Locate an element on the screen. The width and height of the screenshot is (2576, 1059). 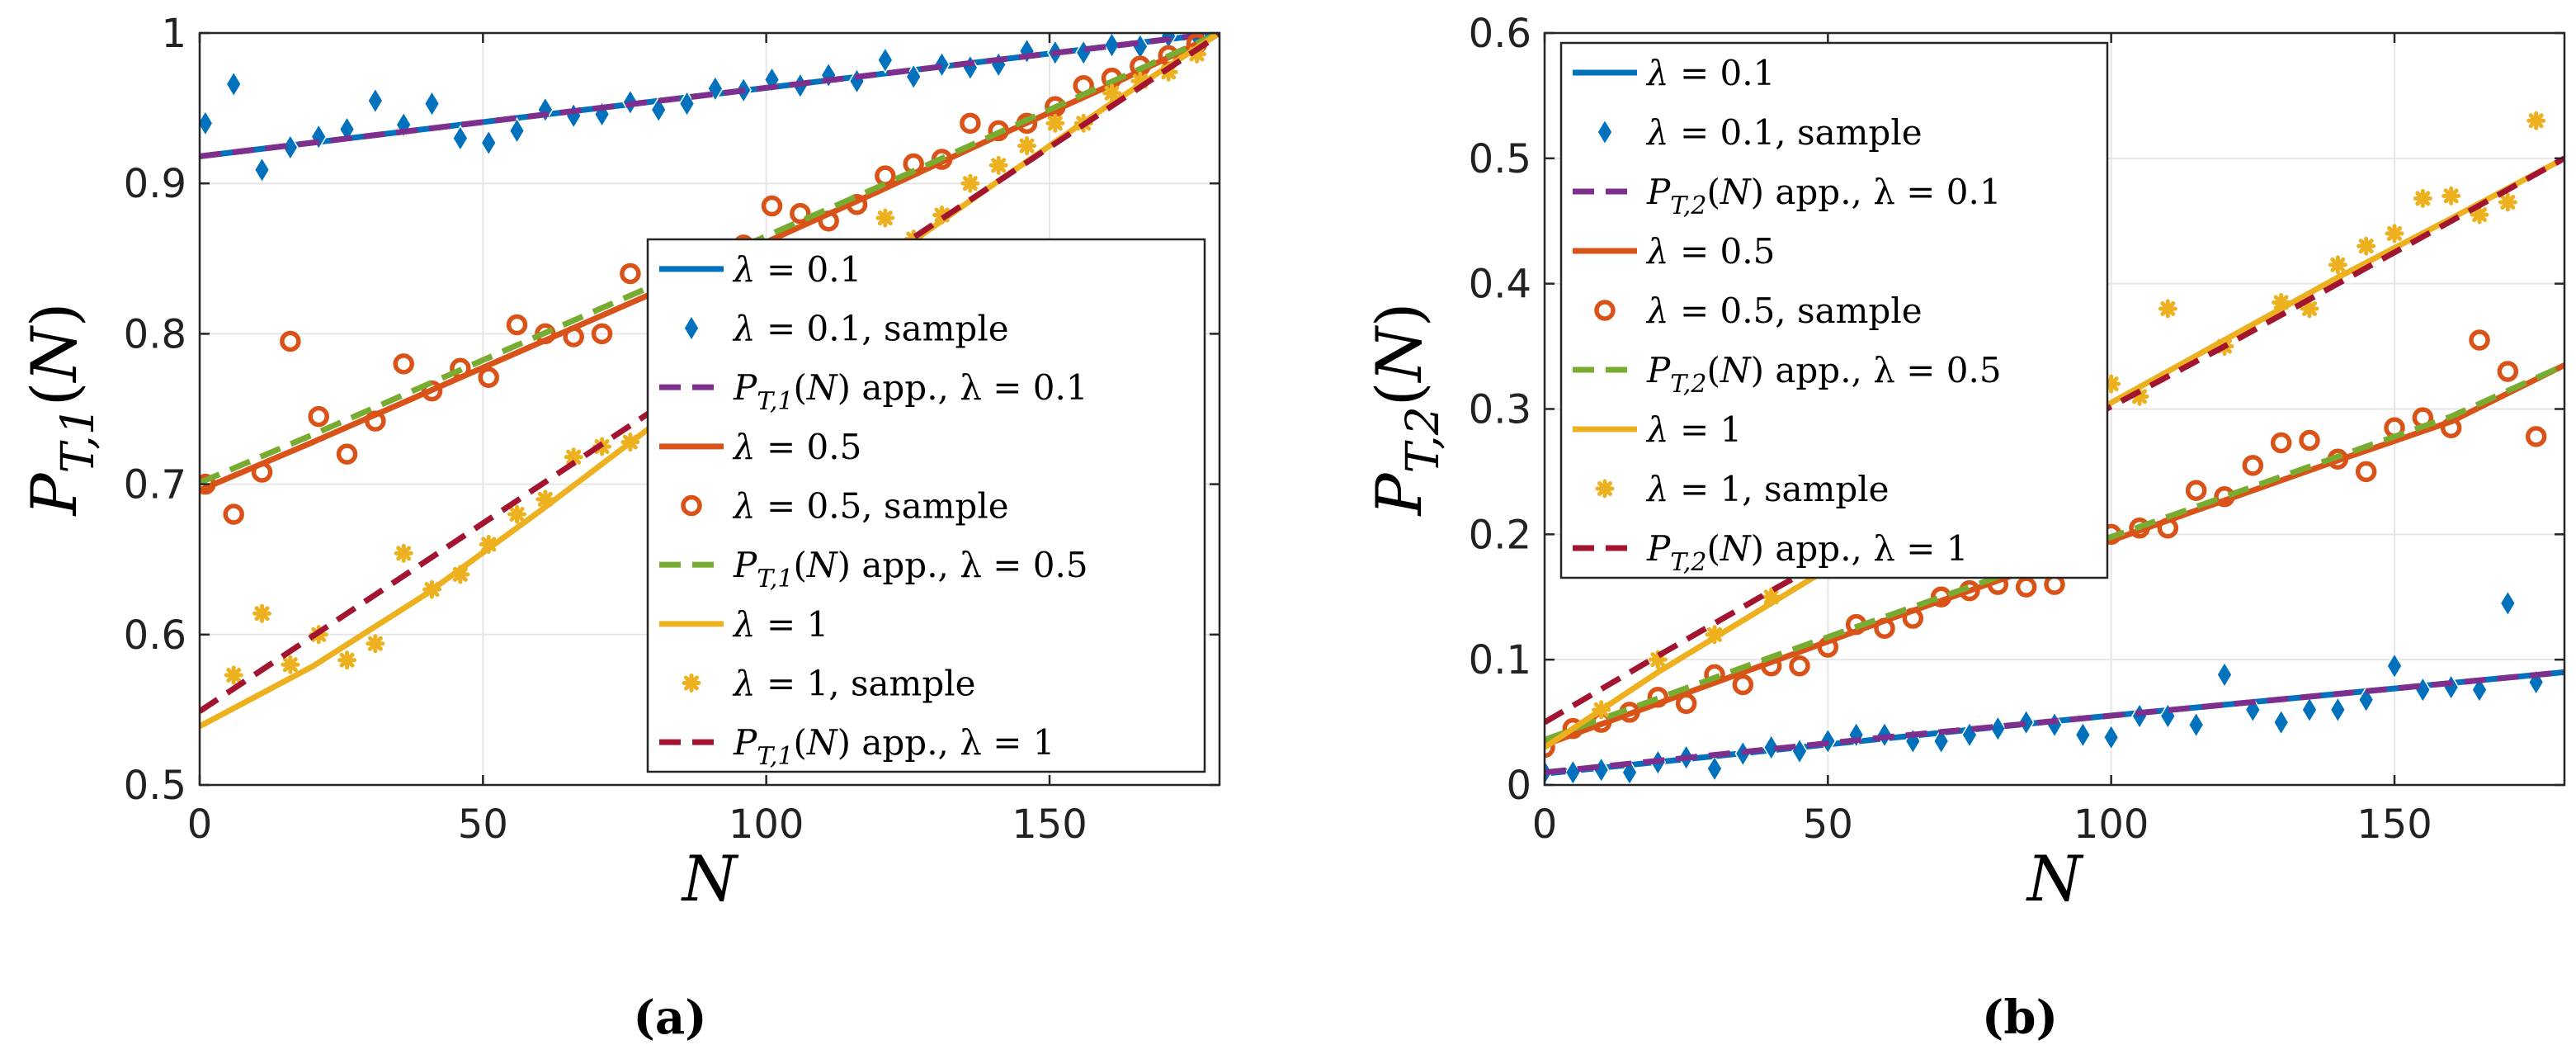
x-axis-label: N is located at coordinates (2055, 879).